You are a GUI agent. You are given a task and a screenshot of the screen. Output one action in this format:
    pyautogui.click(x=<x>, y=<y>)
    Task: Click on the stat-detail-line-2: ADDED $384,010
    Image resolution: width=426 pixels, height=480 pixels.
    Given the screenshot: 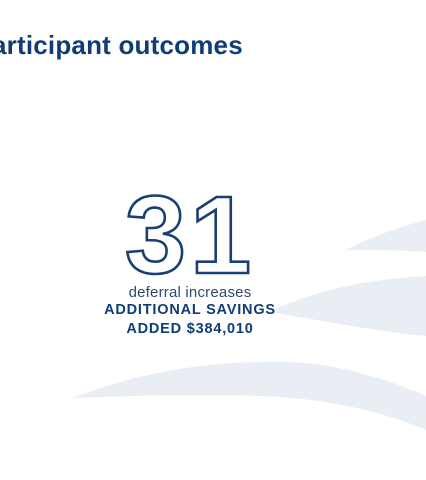 What is the action you would take?
    pyautogui.click(x=190, y=329)
    